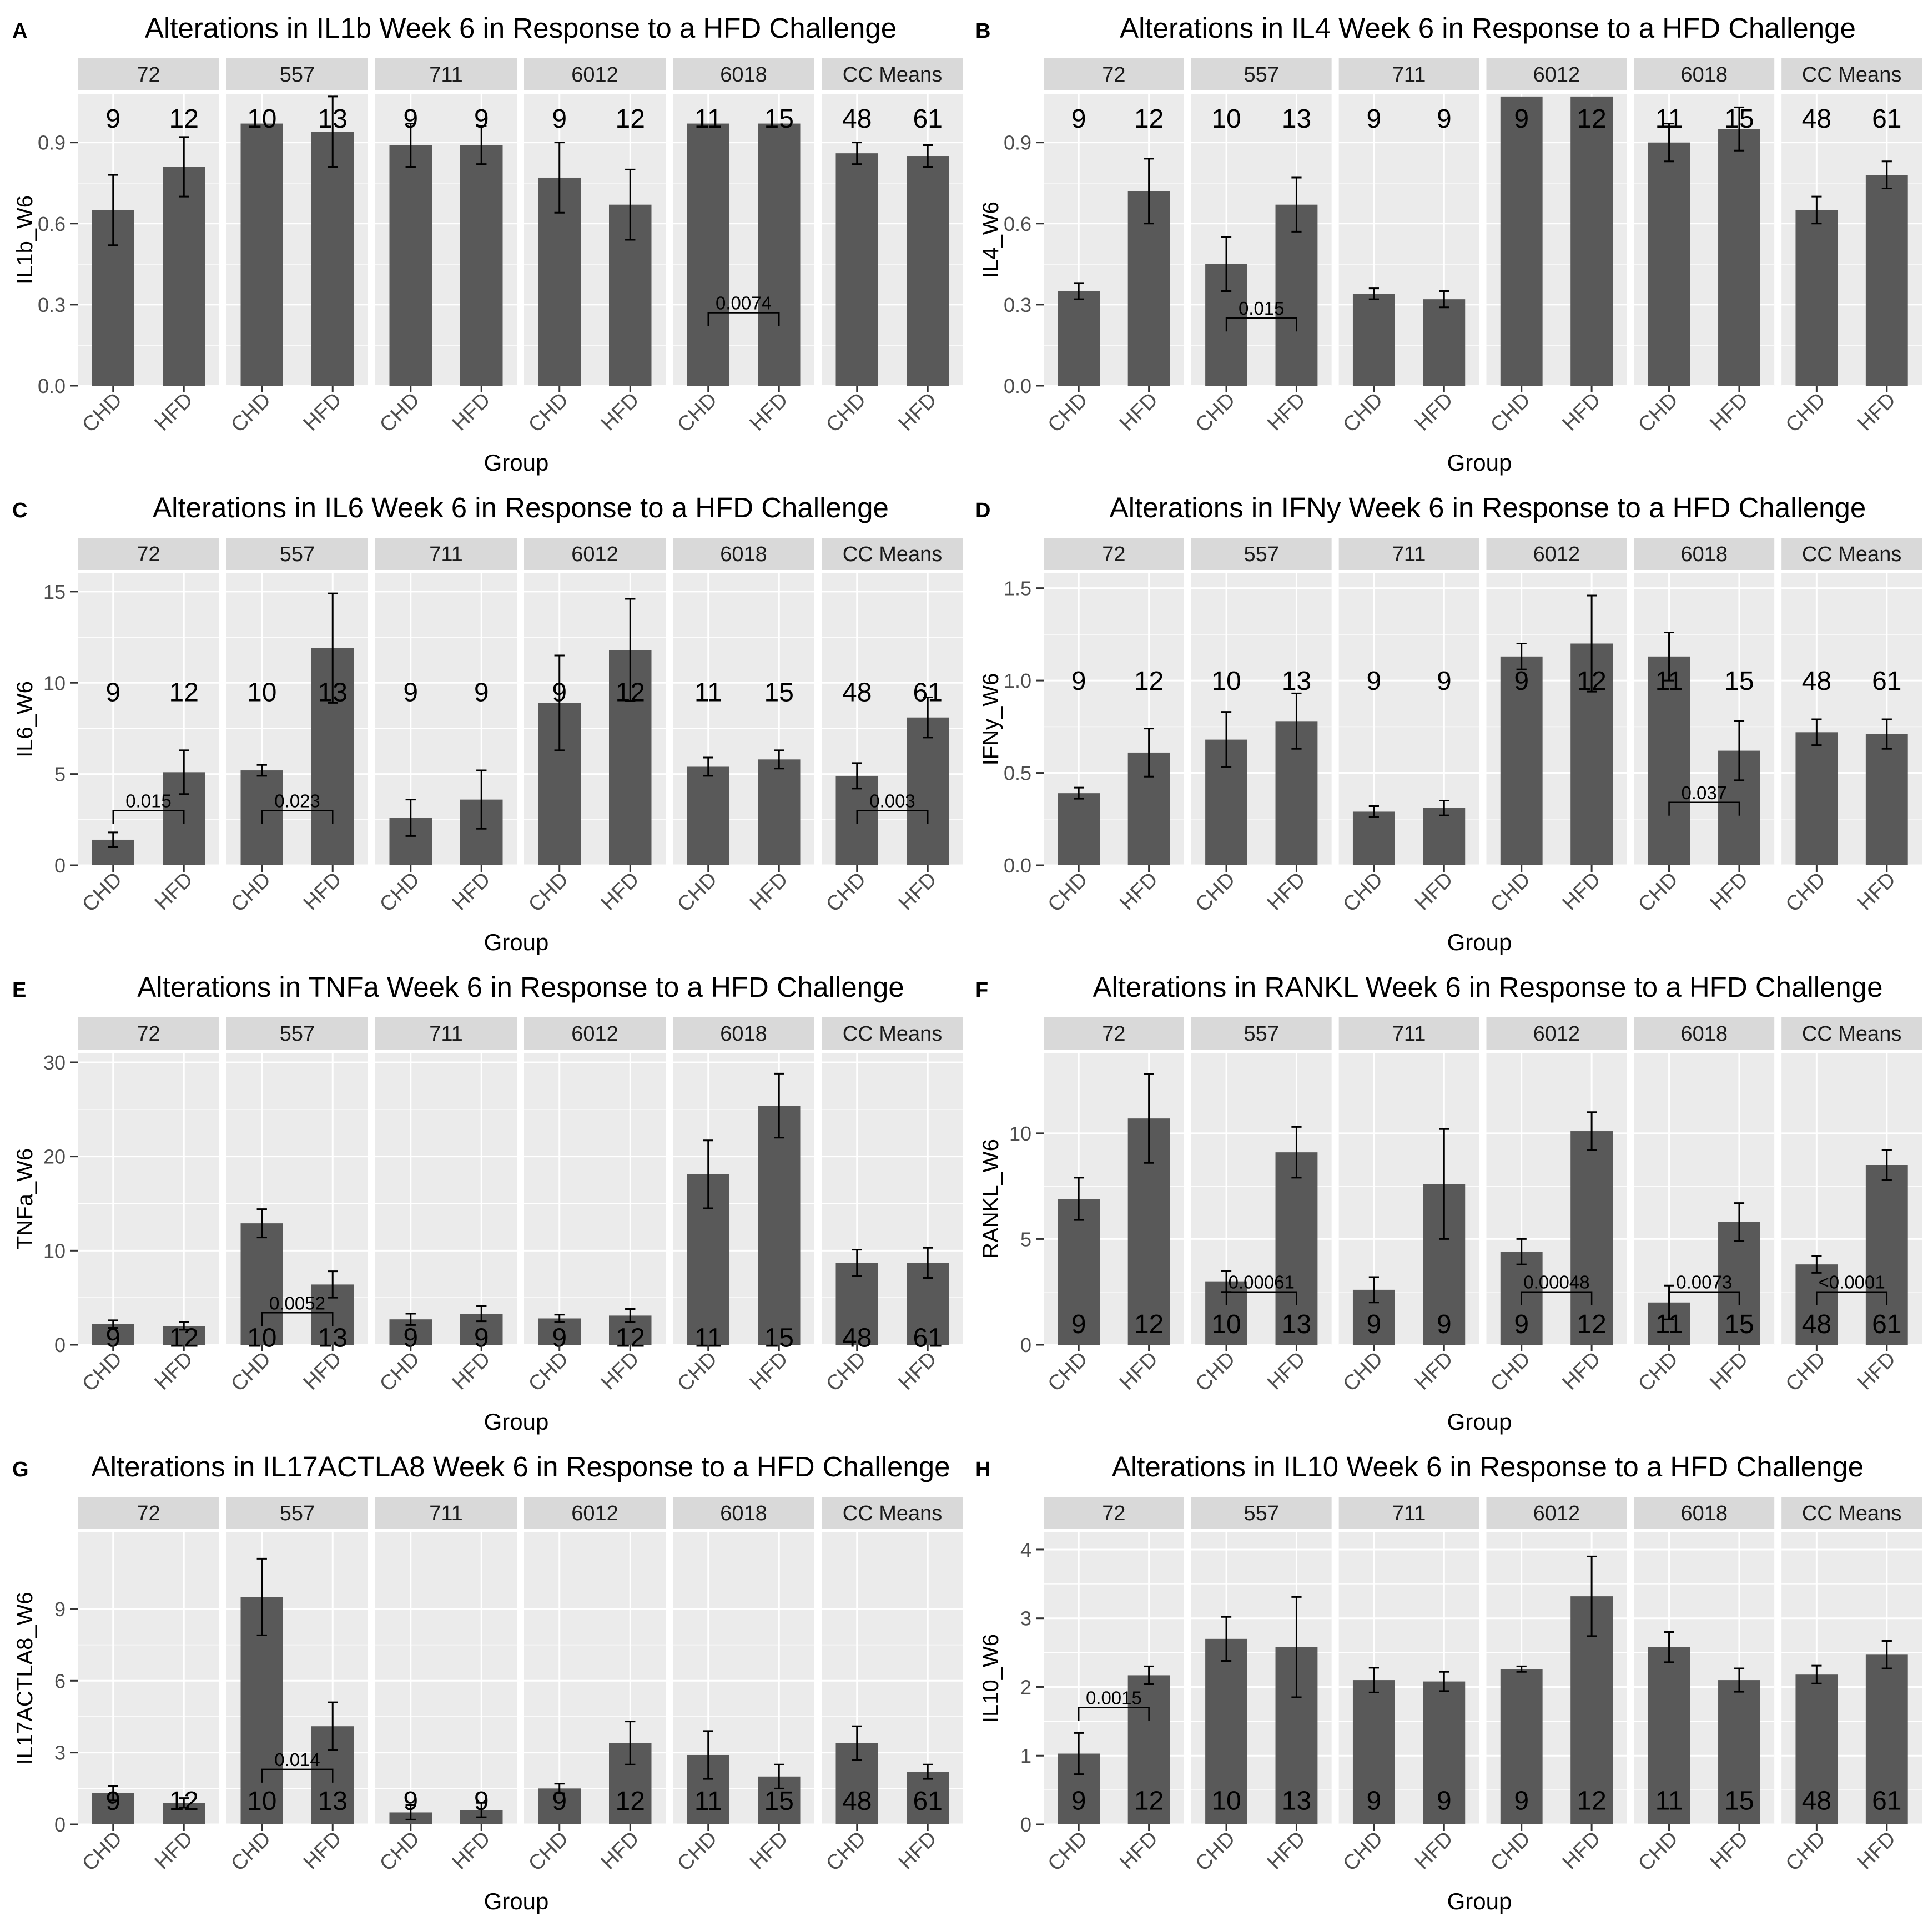  What do you see at coordinates (1556, 1282) in the screenshot?
I see `p-value-label: 0.00048` at bounding box center [1556, 1282].